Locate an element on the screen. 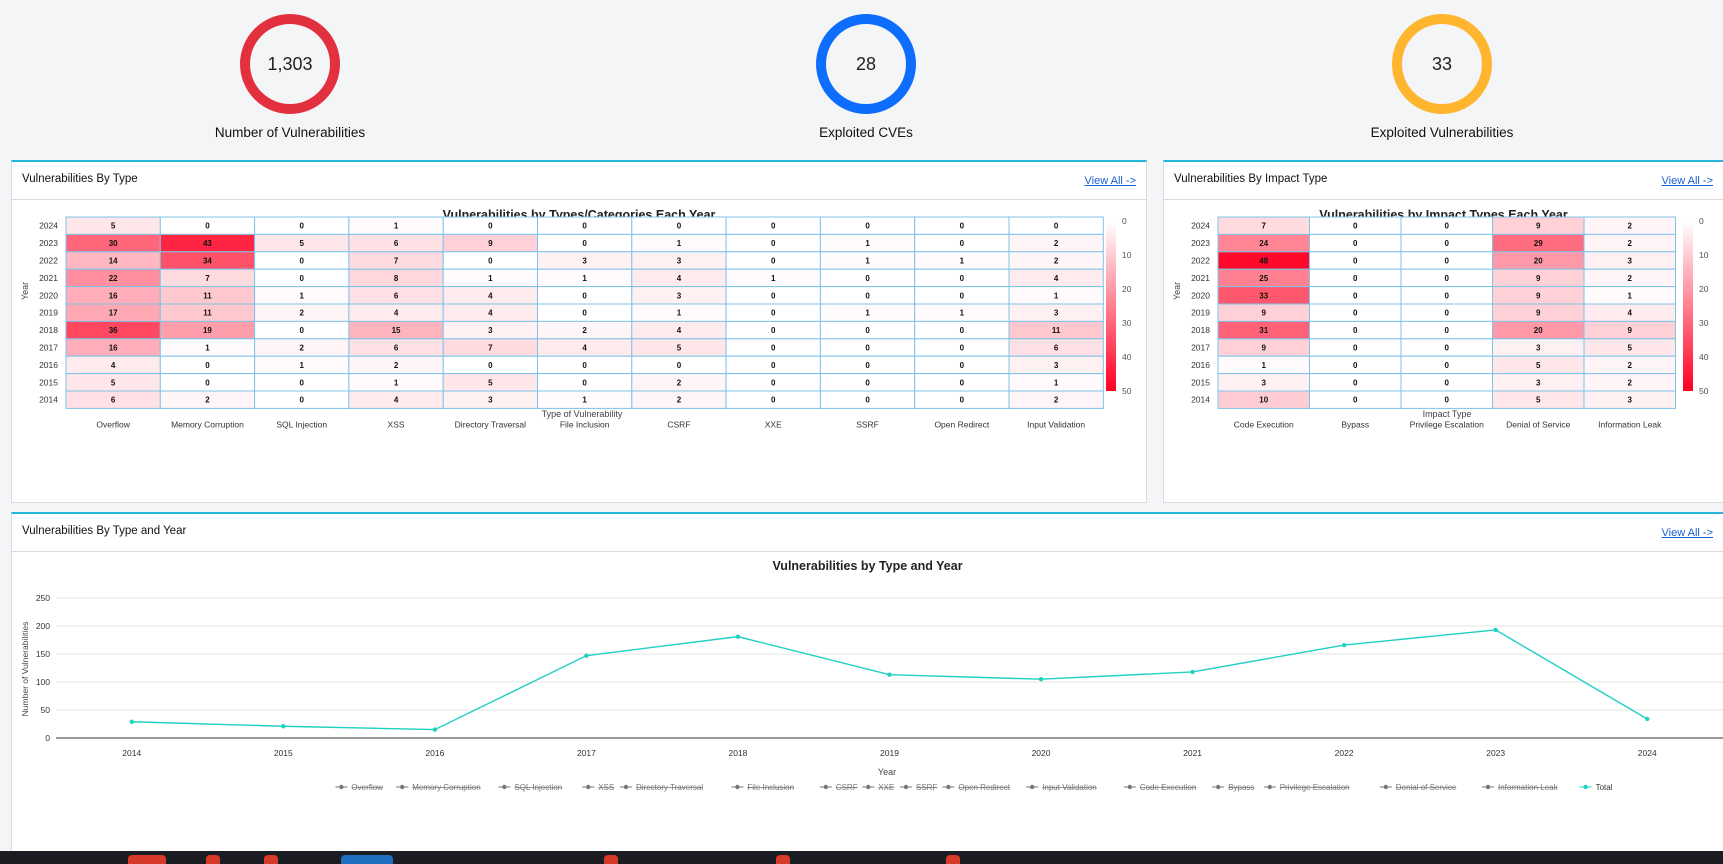  legend-item: XSS is located at coordinates (606, 787).